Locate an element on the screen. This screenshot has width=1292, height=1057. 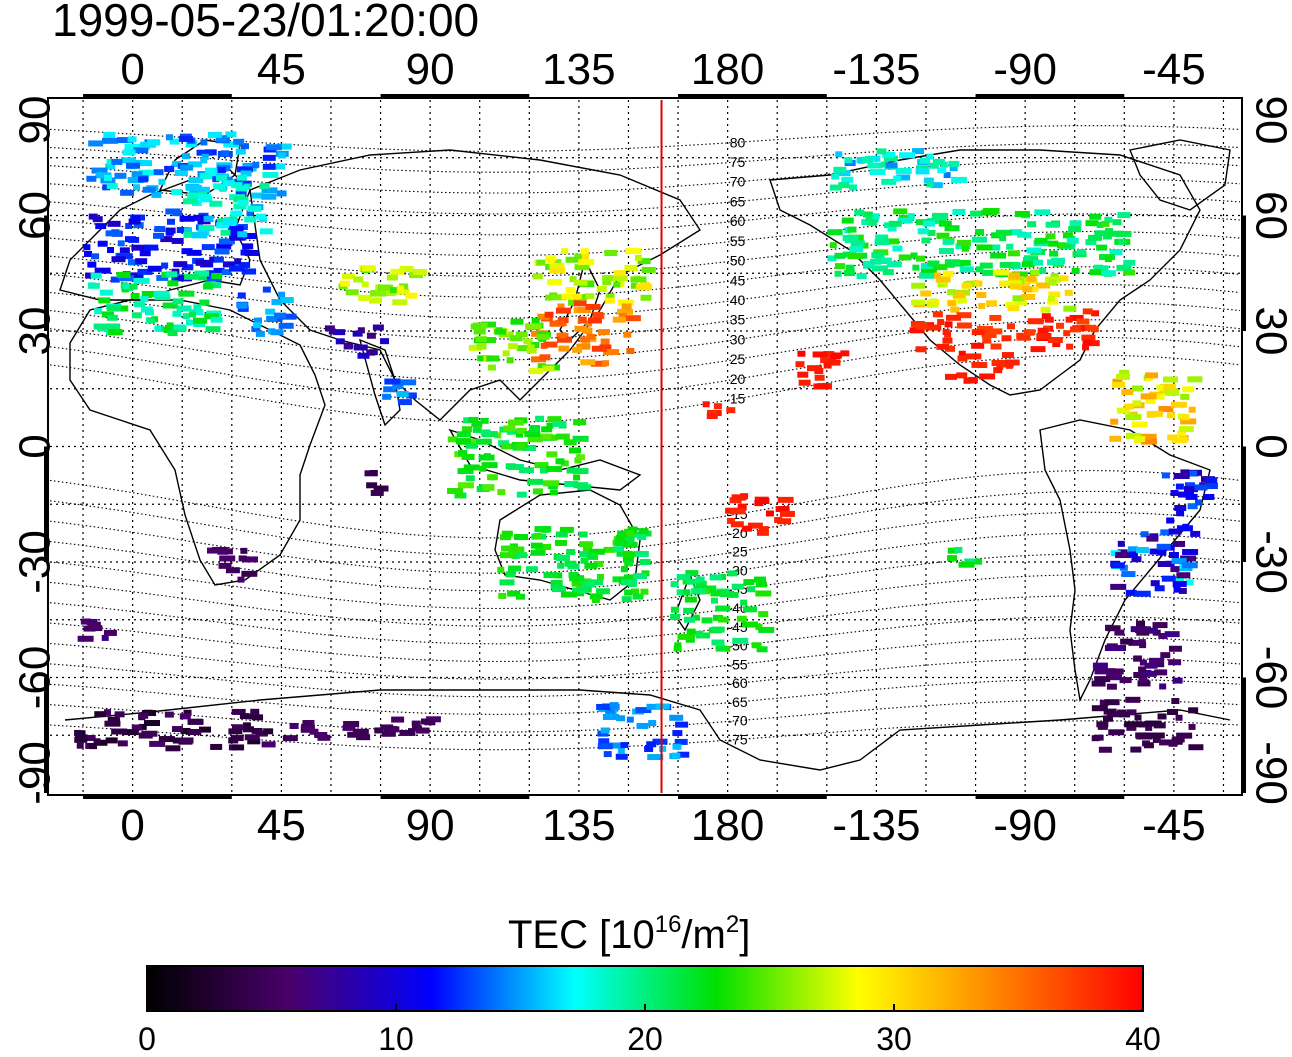
magnetic-contour-label: 65 is located at coordinates (738, 201).